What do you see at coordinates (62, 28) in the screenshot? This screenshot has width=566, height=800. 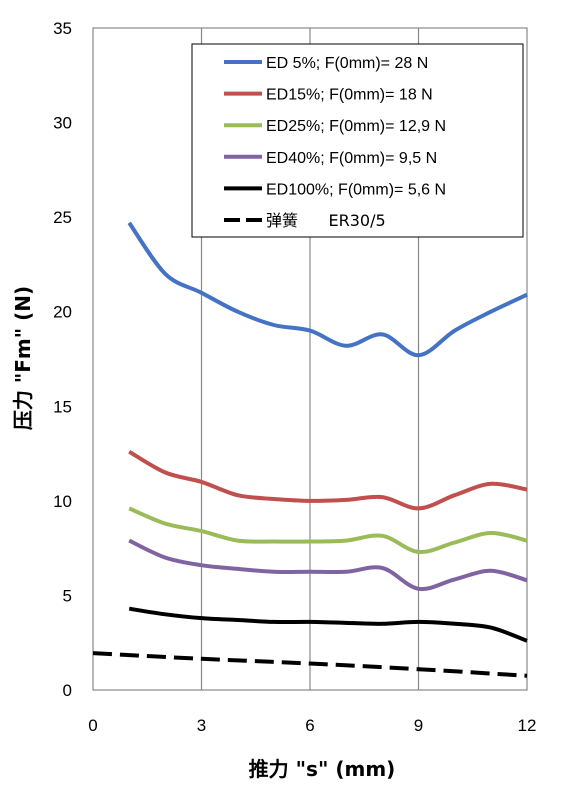 I see `y-tick-label: 35` at bounding box center [62, 28].